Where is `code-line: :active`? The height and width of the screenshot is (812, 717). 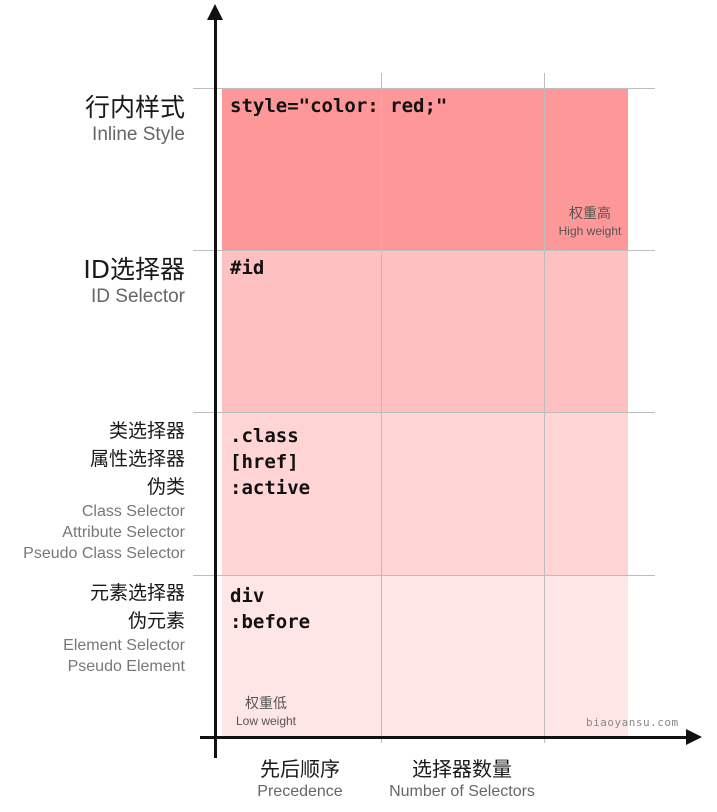 code-line: :active is located at coordinates (270, 488).